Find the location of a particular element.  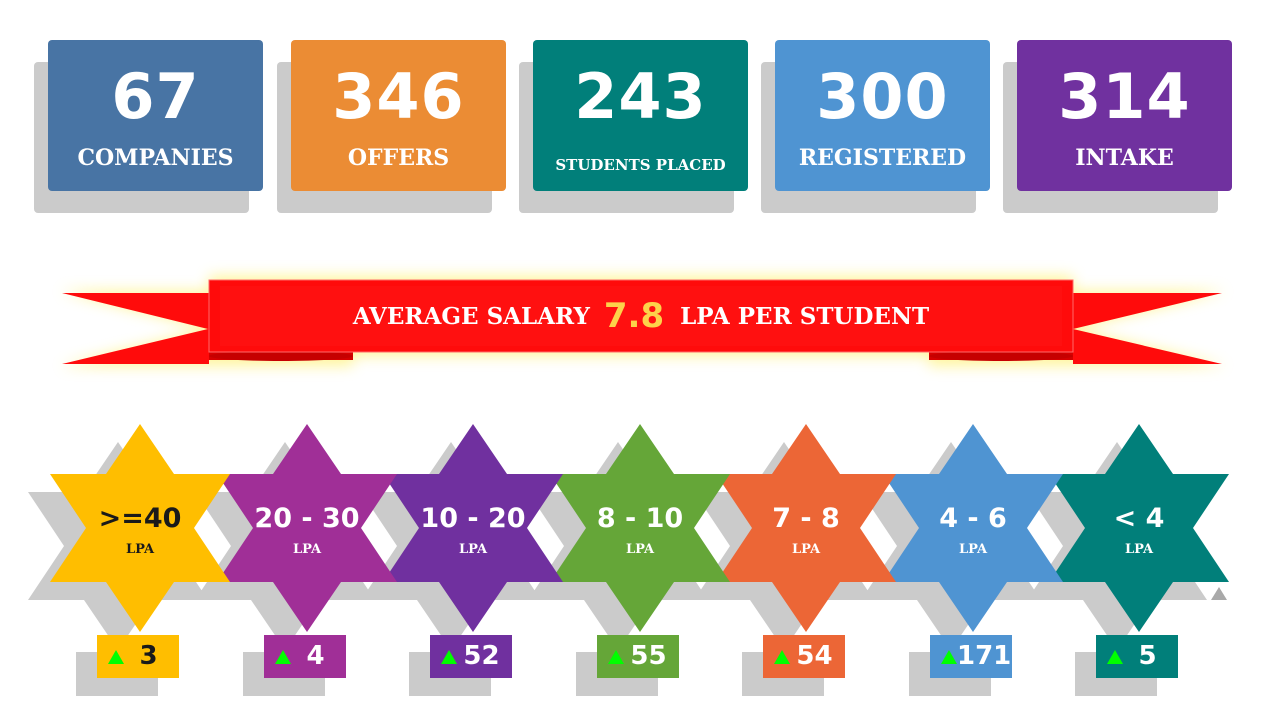

stat-value: 300 is located at coordinates (882, 96).